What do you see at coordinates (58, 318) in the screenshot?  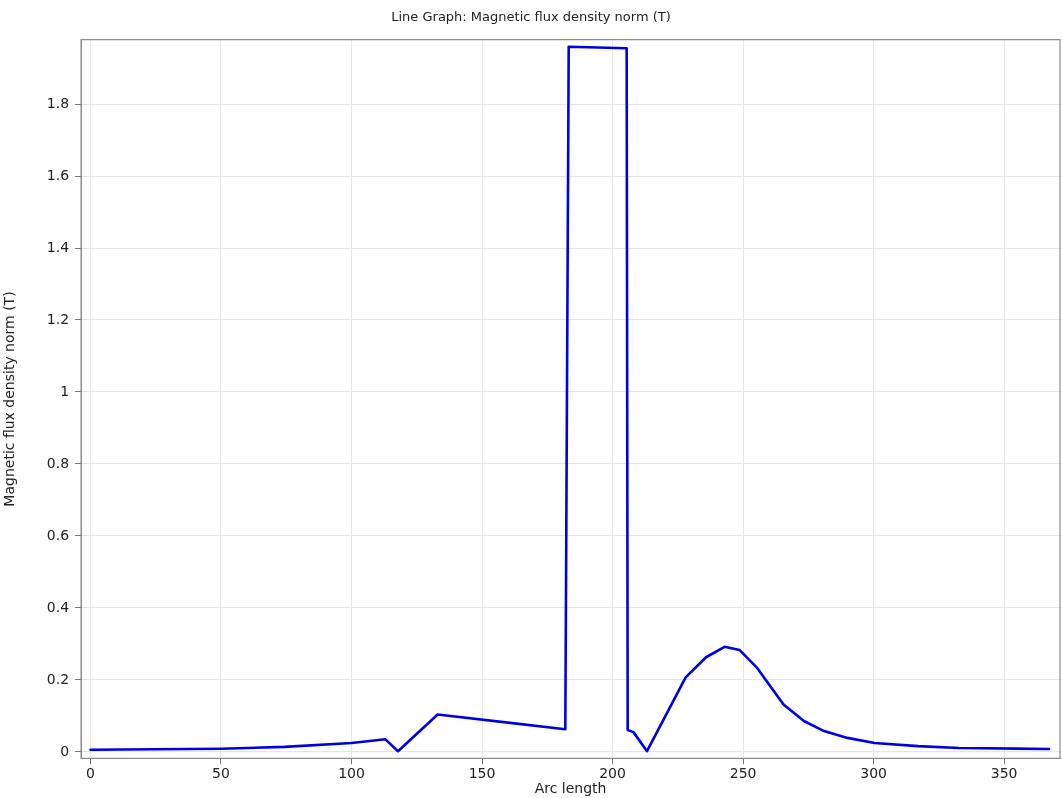 I see `y-tick-label: 1.2` at bounding box center [58, 318].